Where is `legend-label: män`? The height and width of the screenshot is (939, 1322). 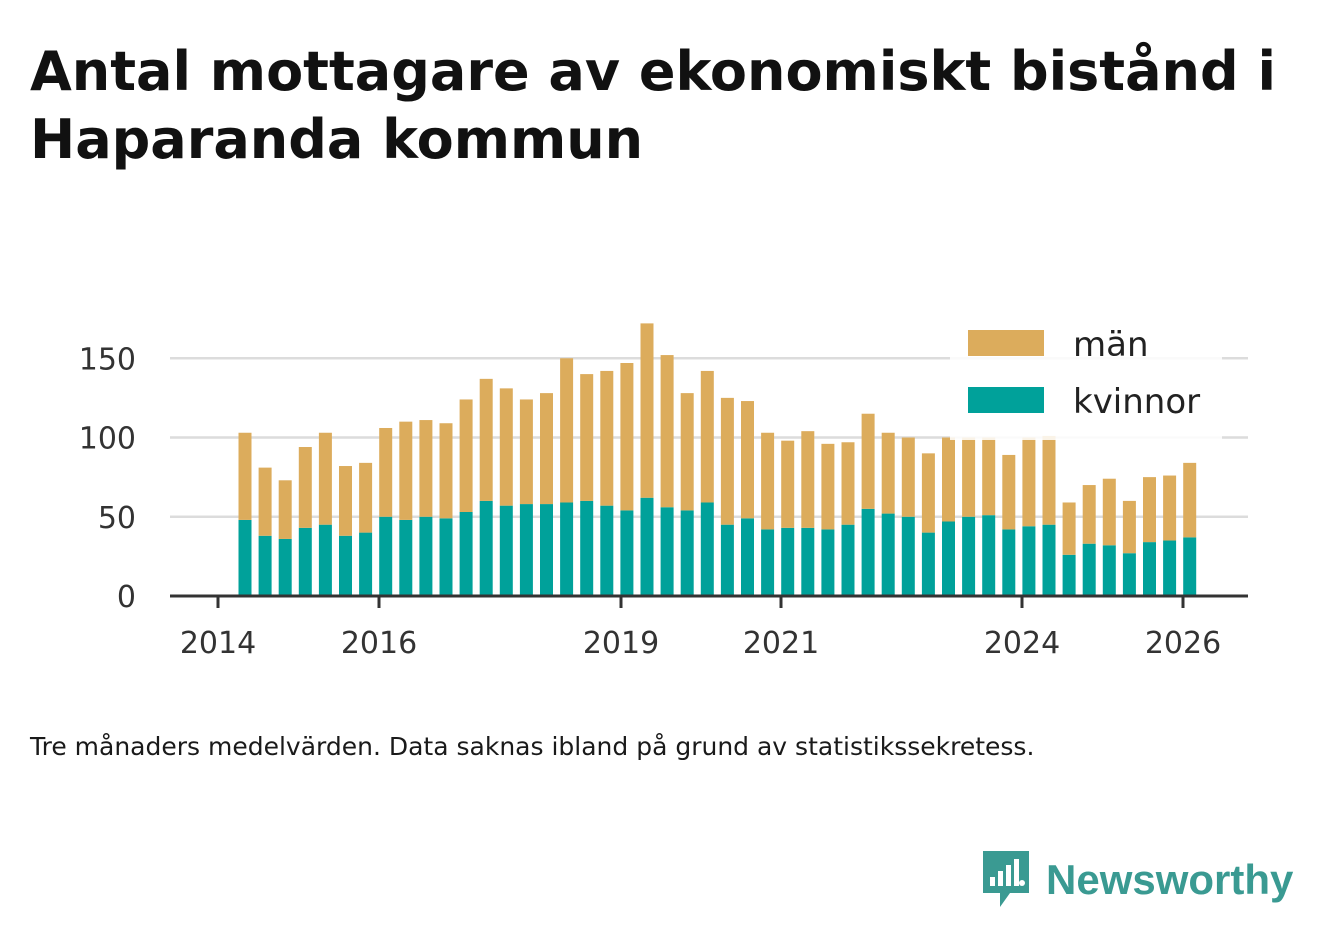
legend-label: män is located at coordinates (1111, 345).